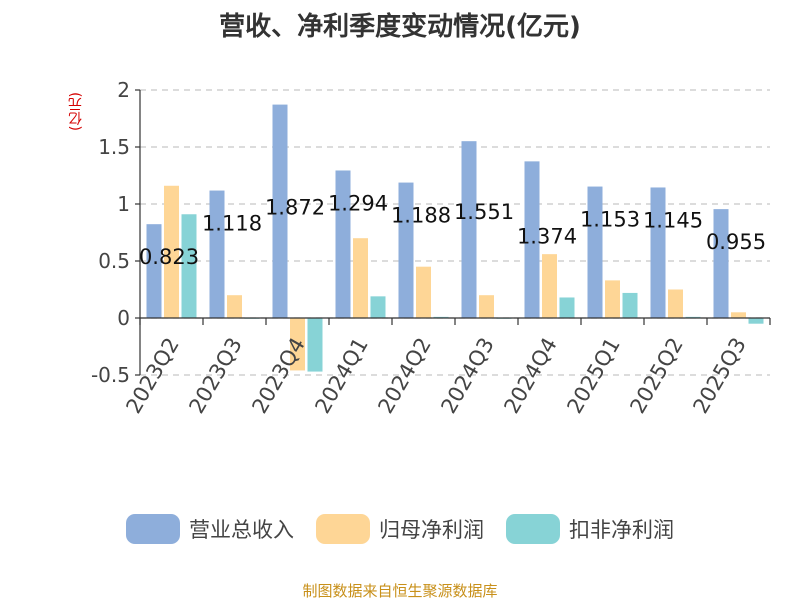 Image resolution: width=800 pixels, height=601 pixels. Describe the element at coordinates (400, 27) in the screenshot. I see `chart-title: 营收、净利季度变动情况(亿元)` at that location.